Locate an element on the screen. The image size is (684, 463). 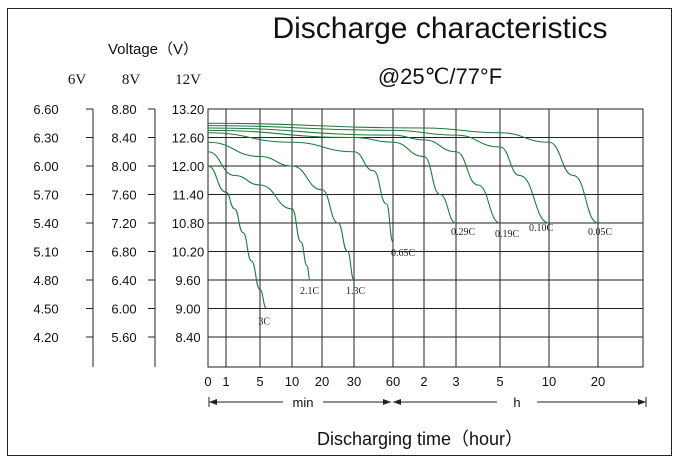
voltage-tick-label: 13.20 is located at coordinates (188, 109).